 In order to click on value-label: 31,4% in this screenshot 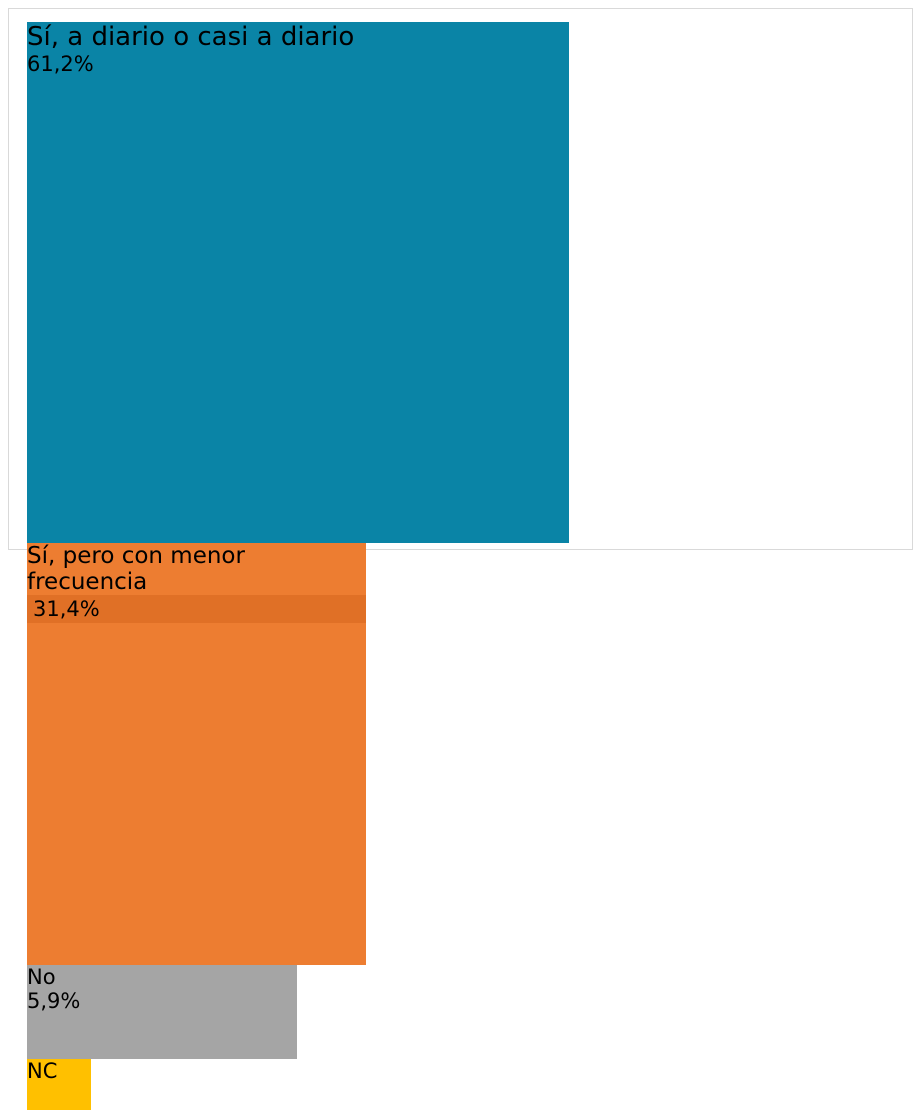, I will do `click(196, 609)`.